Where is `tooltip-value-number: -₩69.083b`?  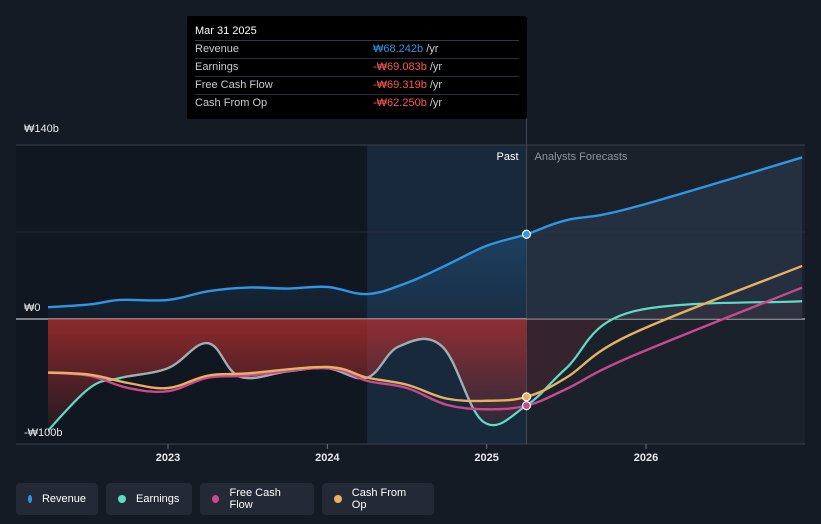 tooltip-value-number: -₩69.083b is located at coordinates (400, 67).